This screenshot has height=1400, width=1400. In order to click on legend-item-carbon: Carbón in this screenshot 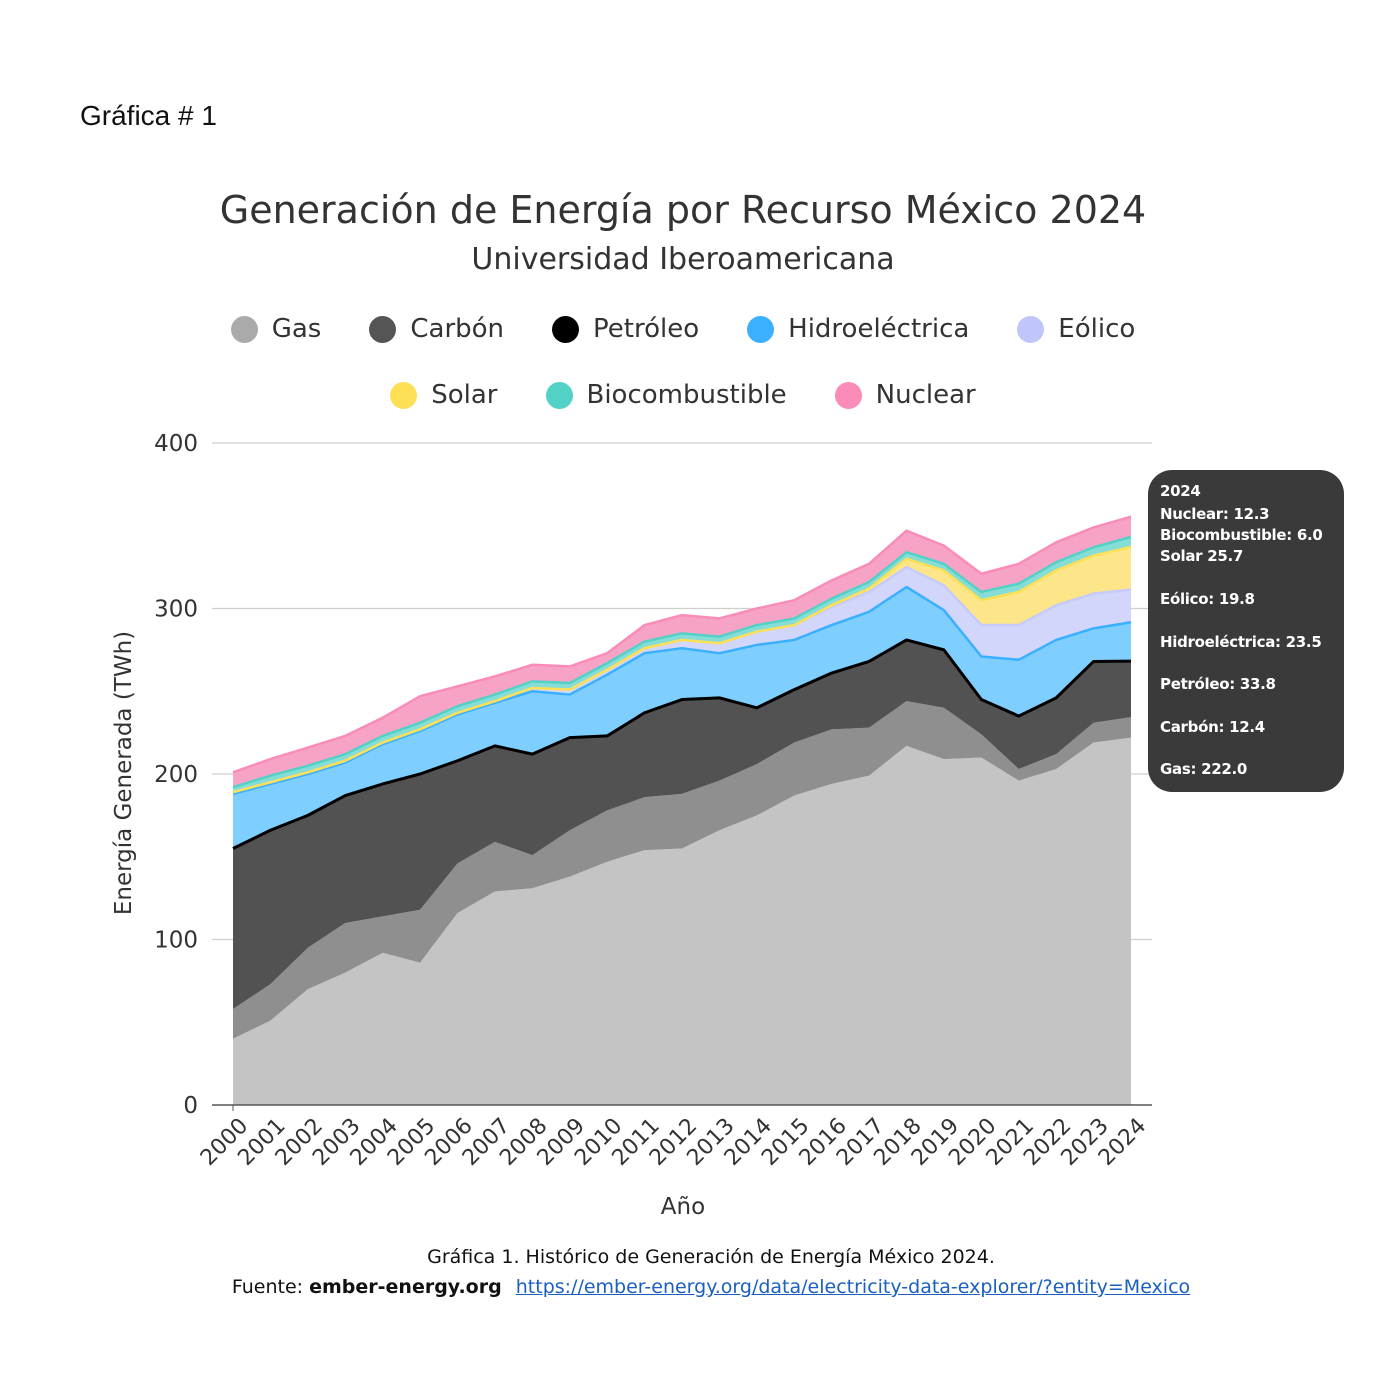, I will do `click(436, 329)`.